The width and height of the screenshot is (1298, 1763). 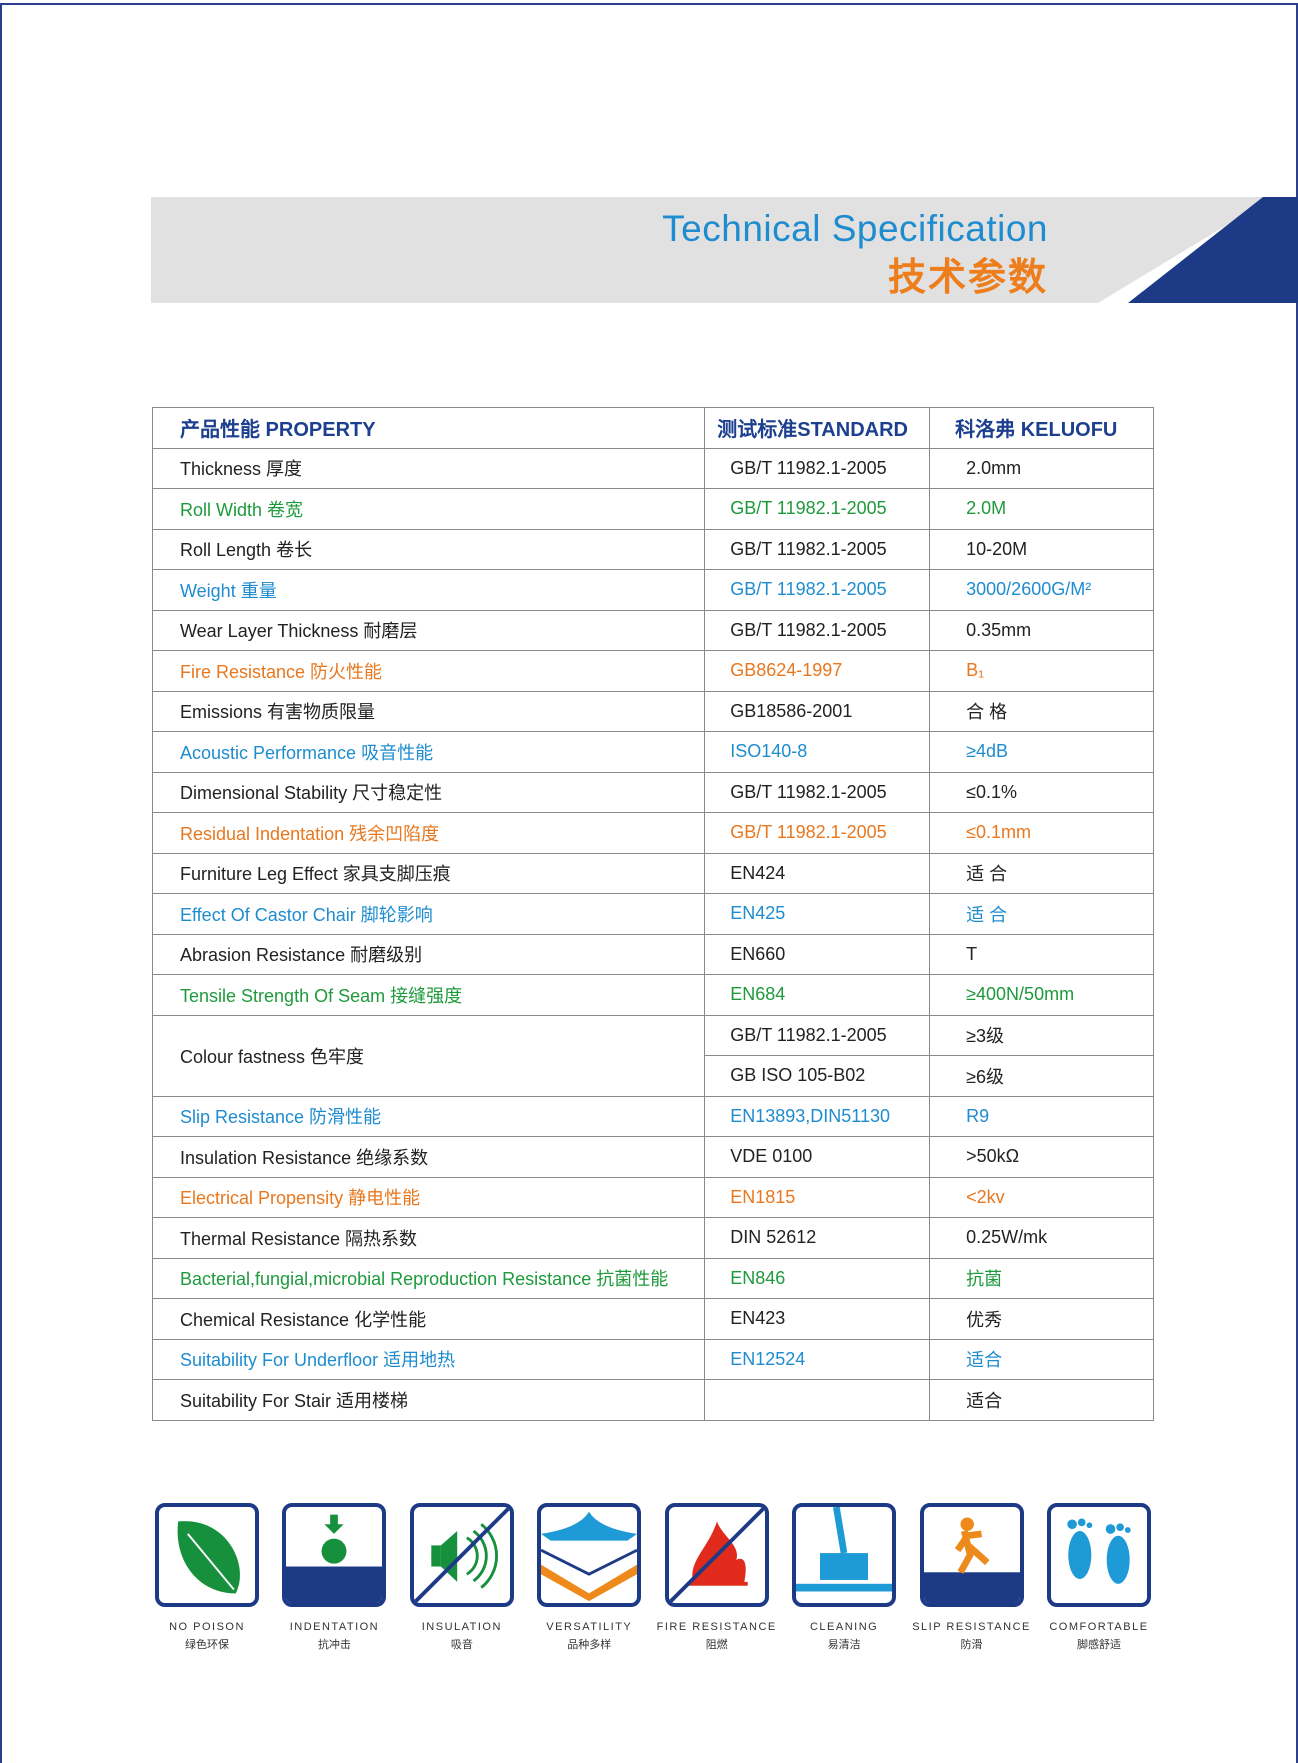 I want to click on feature-label-en: FIRE RESISTANCE, so click(x=716, y=1627).